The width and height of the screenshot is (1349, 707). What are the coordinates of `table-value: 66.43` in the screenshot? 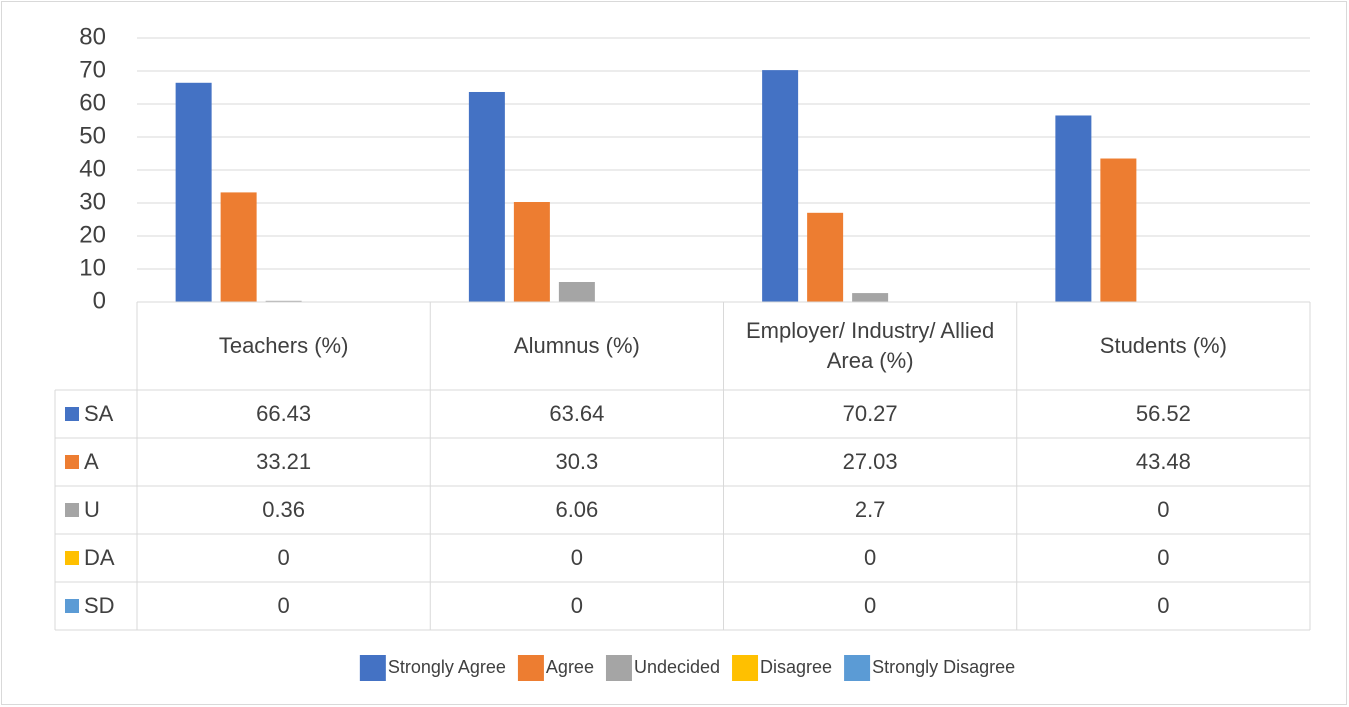 It's located at (284, 414).